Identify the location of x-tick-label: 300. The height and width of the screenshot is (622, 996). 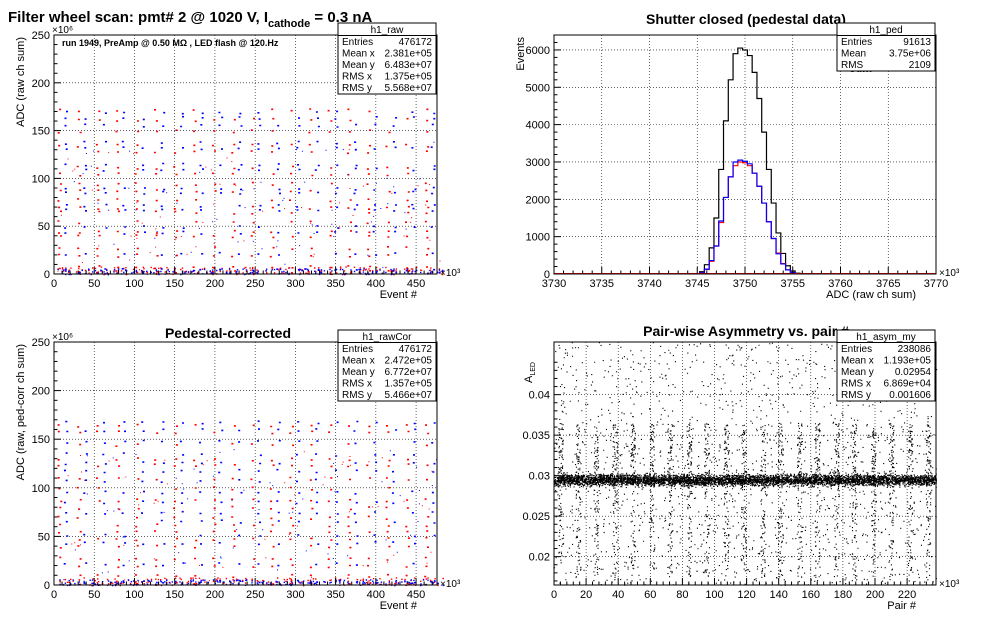
(295, 284).